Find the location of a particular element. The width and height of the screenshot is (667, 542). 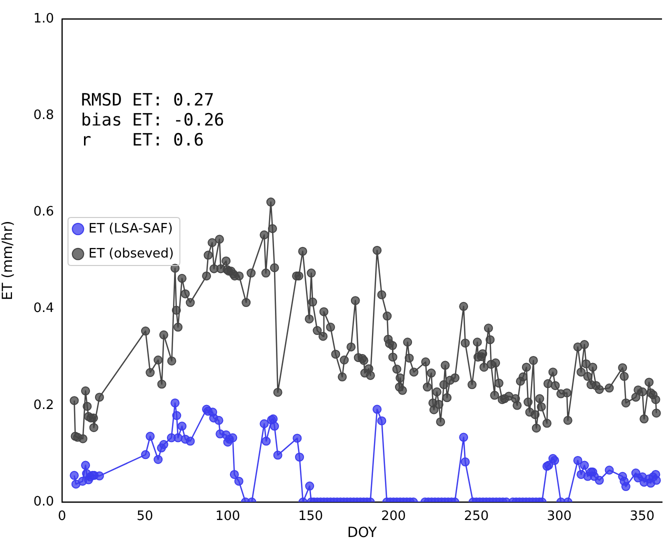

annotation: bias ET: -0.26 is located at coordinates (152, 120).